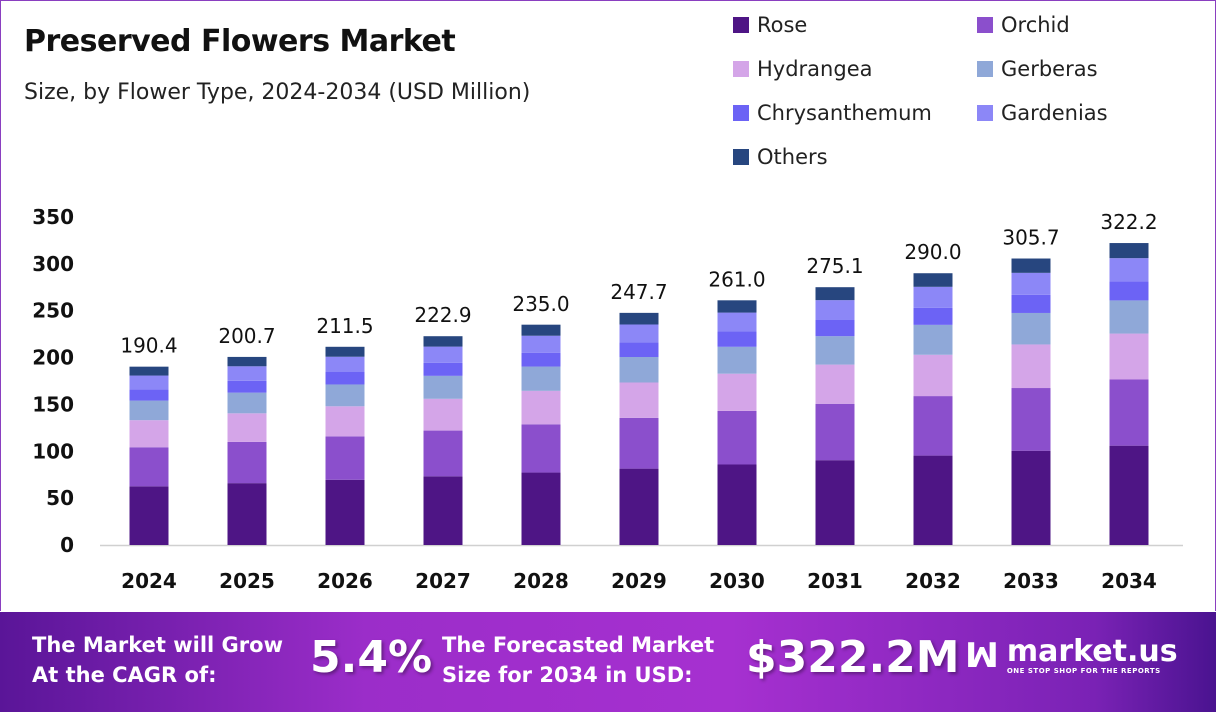 The image size is (1216, 712). I want to click on brand-tagline: ONE STOP SHOP FOR THE REPORTS, so click(1083, 671).